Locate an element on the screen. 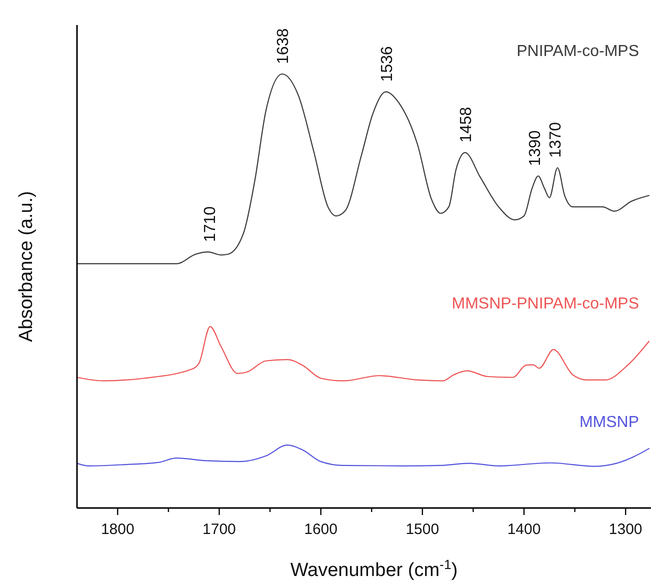  x-tick-label: 1800 is located at coordinates (117, 529).